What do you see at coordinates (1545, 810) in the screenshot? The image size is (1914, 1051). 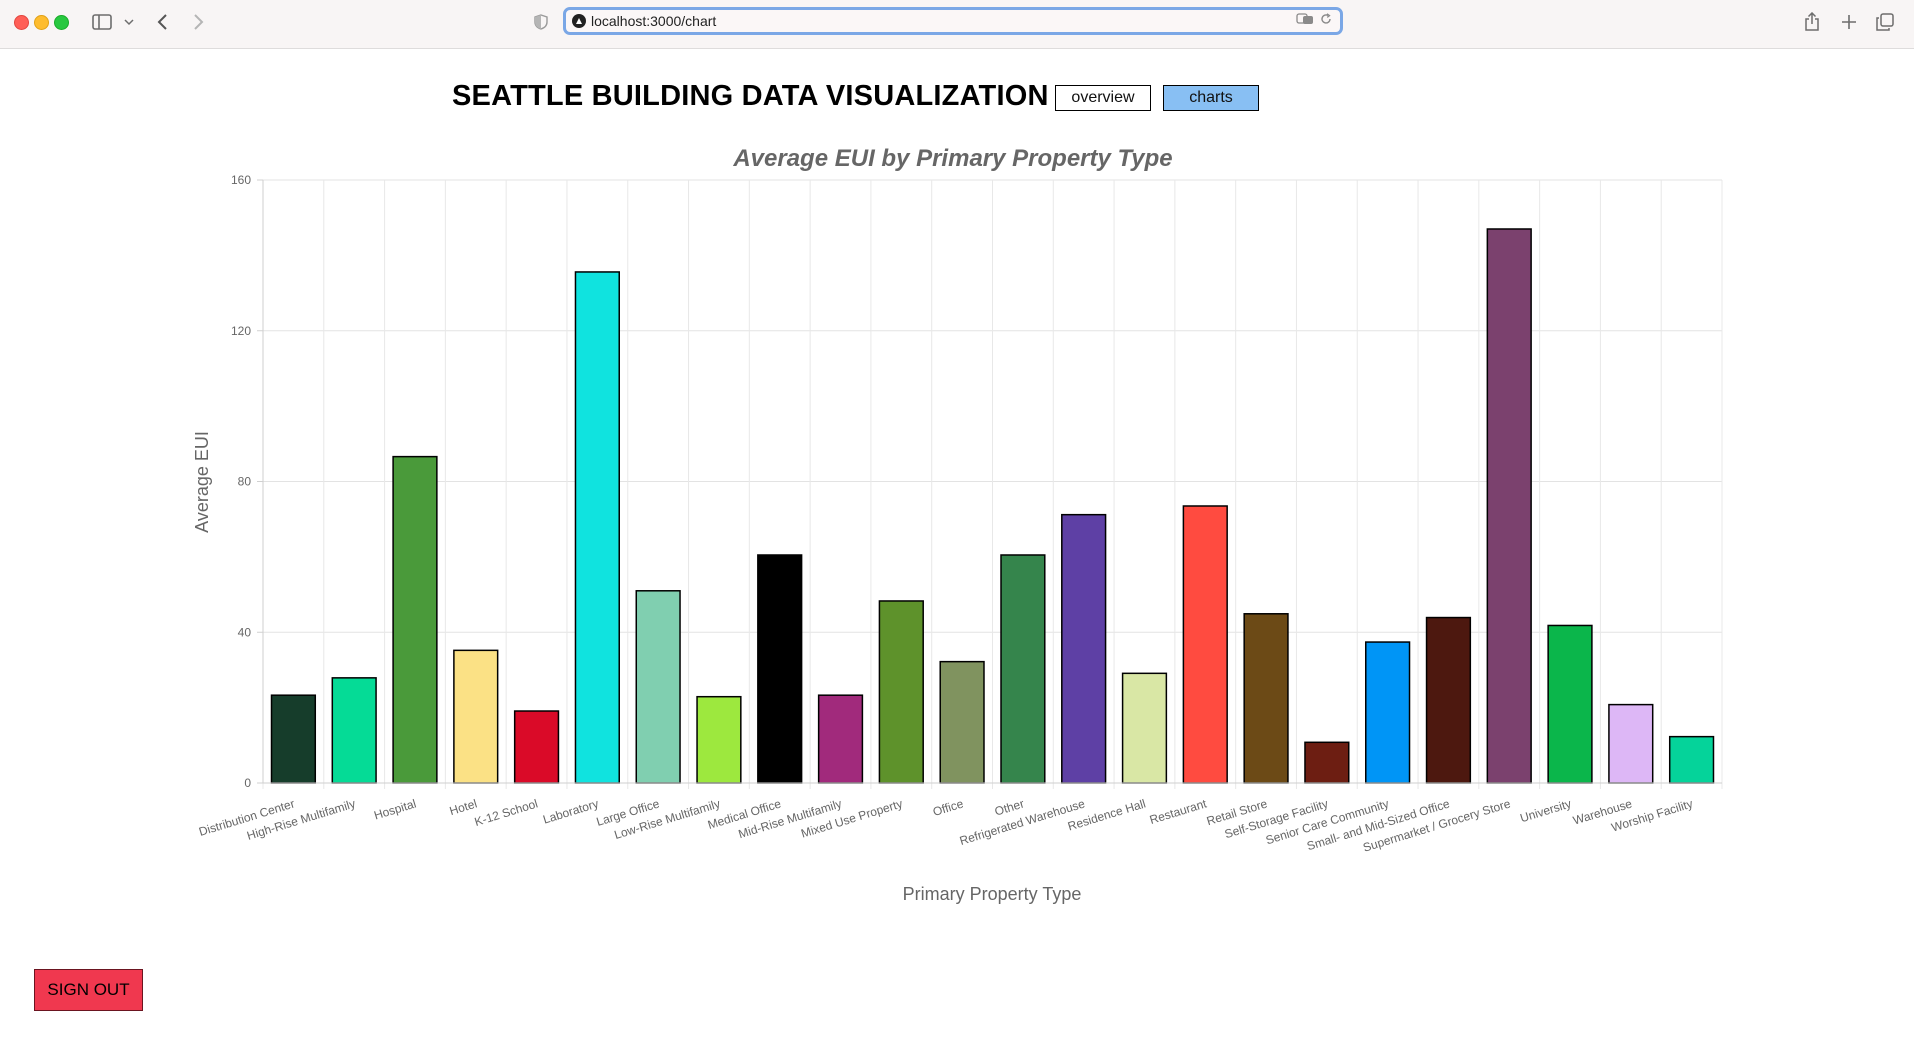 I see `x-tick-label: University` at bounding box center [1545, 810].